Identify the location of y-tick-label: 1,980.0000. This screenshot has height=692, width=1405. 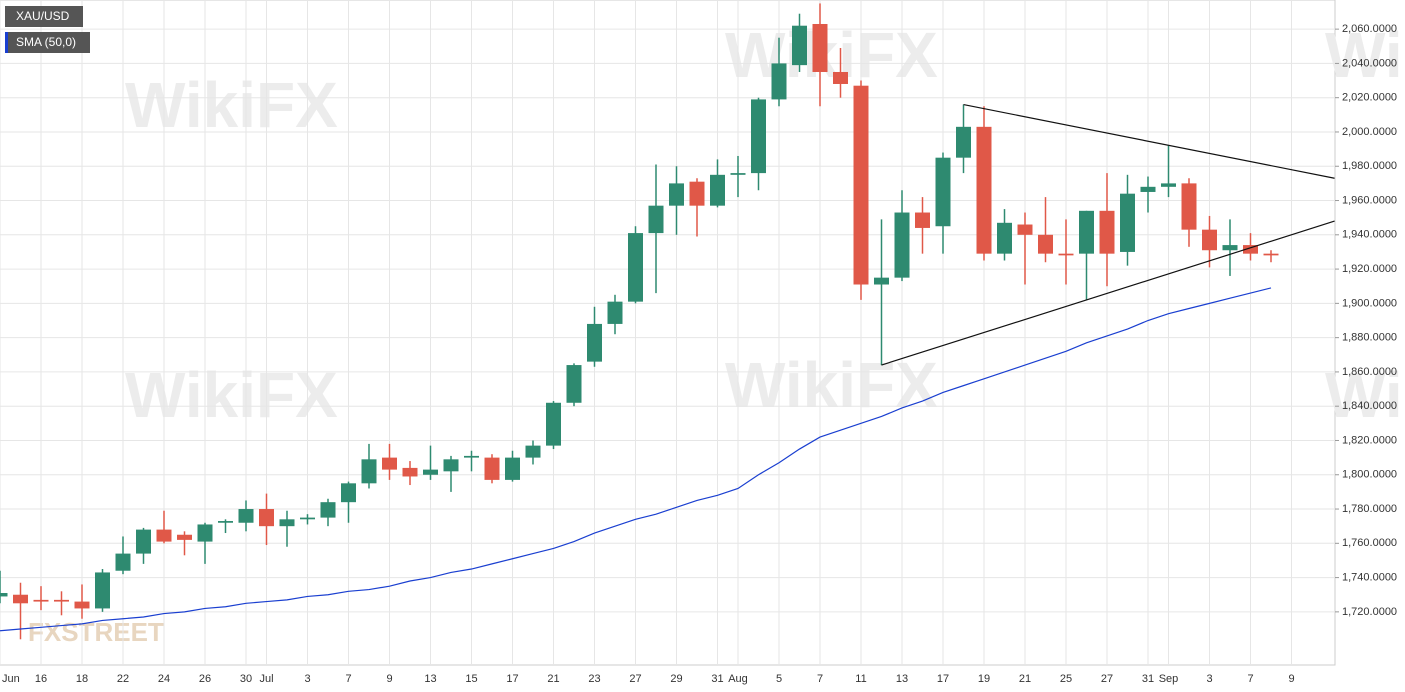
(1369, 166).